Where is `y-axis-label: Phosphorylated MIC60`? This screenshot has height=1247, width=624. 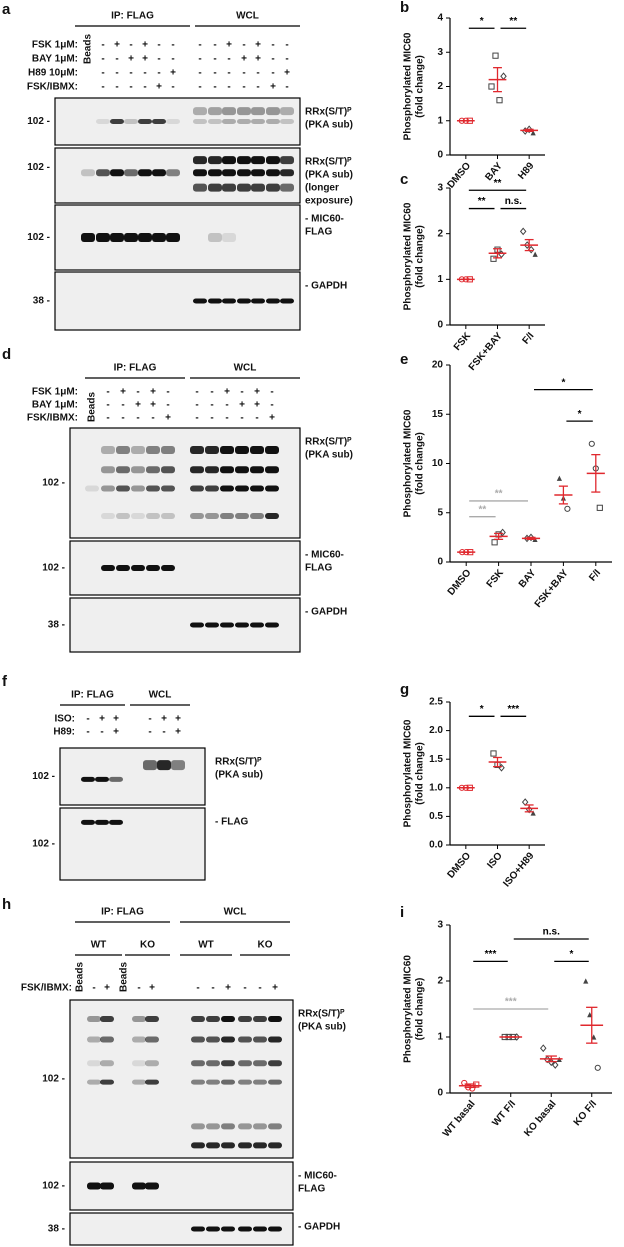
y-axis-label: Phosphorylated MIC60 is located at coordinates (408, 86).